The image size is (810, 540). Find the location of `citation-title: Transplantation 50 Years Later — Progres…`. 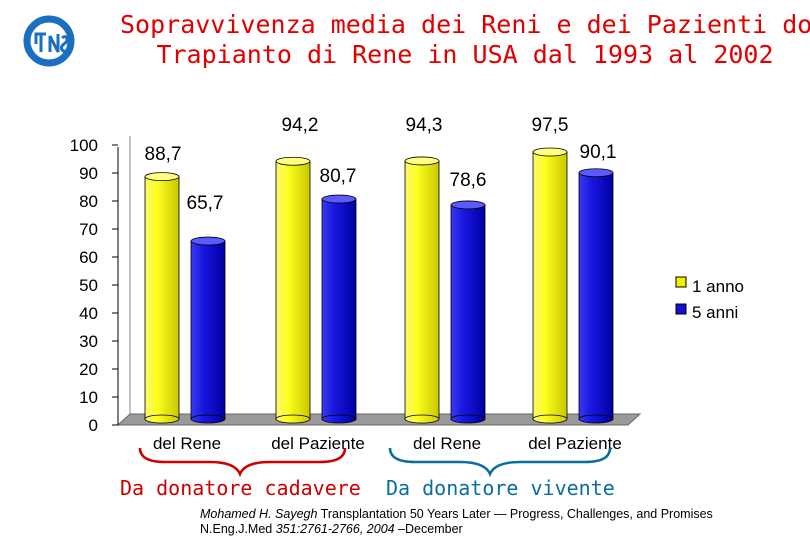

citation-title: Transplantation 50 Years Later — Progres… is located at coordinates (515, 514).